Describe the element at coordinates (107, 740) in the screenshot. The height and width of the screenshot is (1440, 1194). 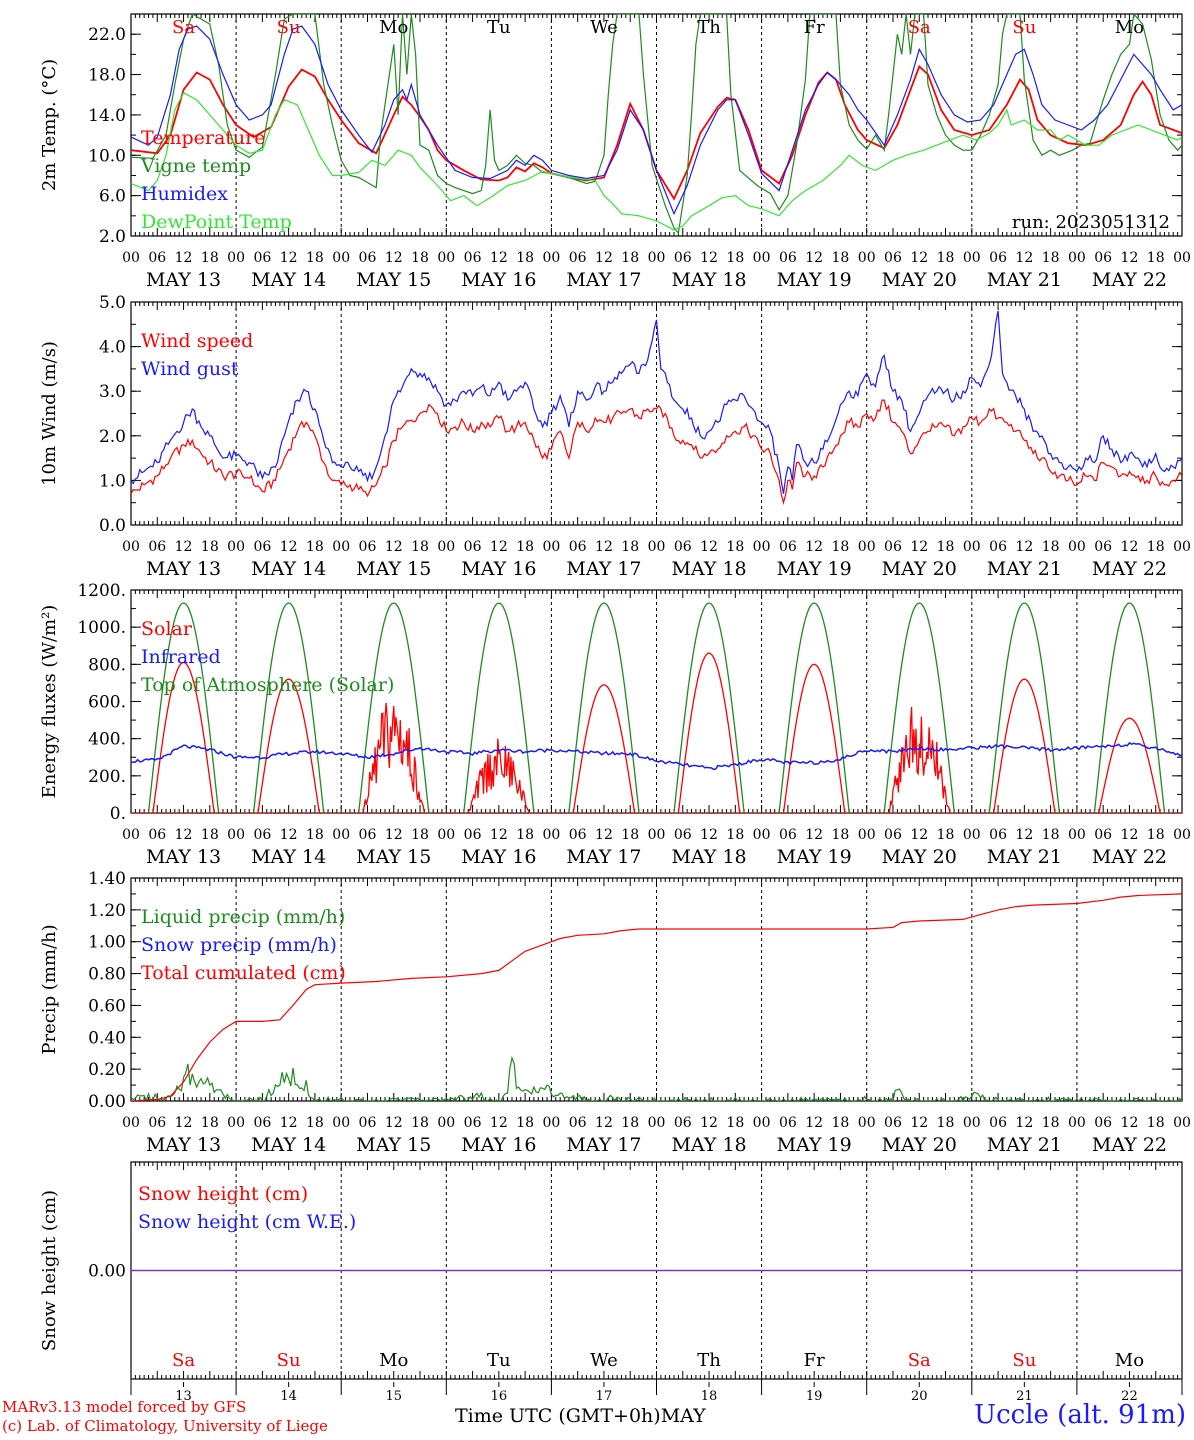
I see `y-tick-label: 400.` at that location.